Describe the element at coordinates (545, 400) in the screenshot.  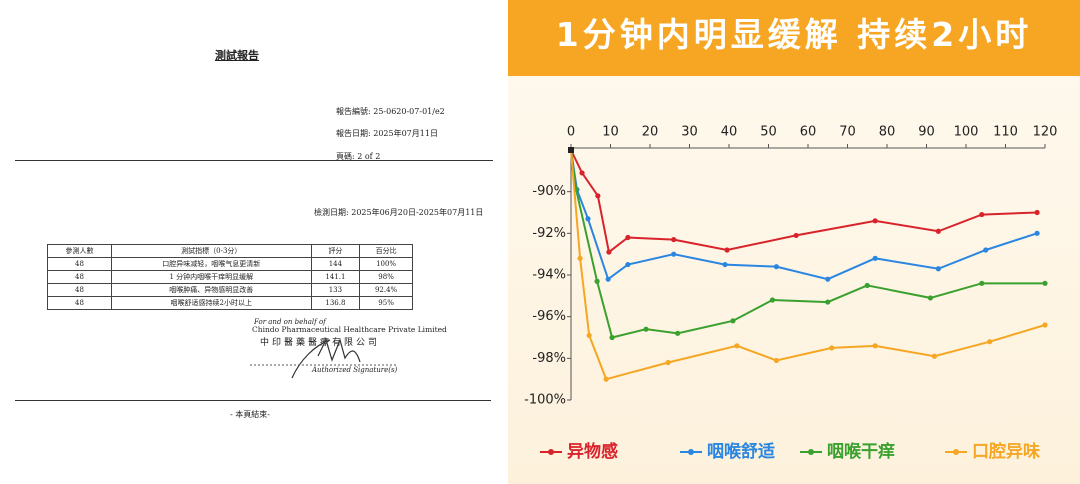
I see `y-tick-label: -100%` at that location.